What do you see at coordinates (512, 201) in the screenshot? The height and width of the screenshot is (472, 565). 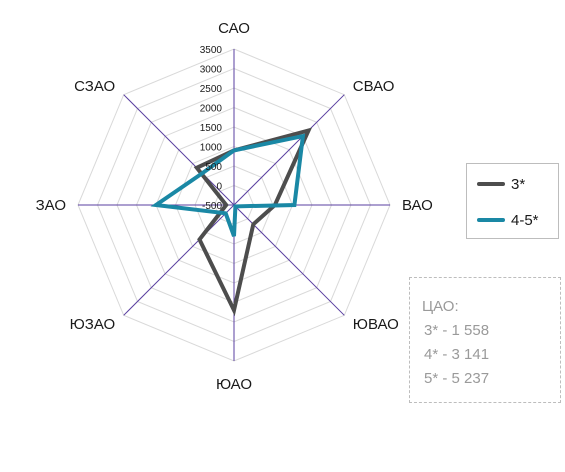 I see `legend: 3* 4-5*` at bounding box center [512, 201].